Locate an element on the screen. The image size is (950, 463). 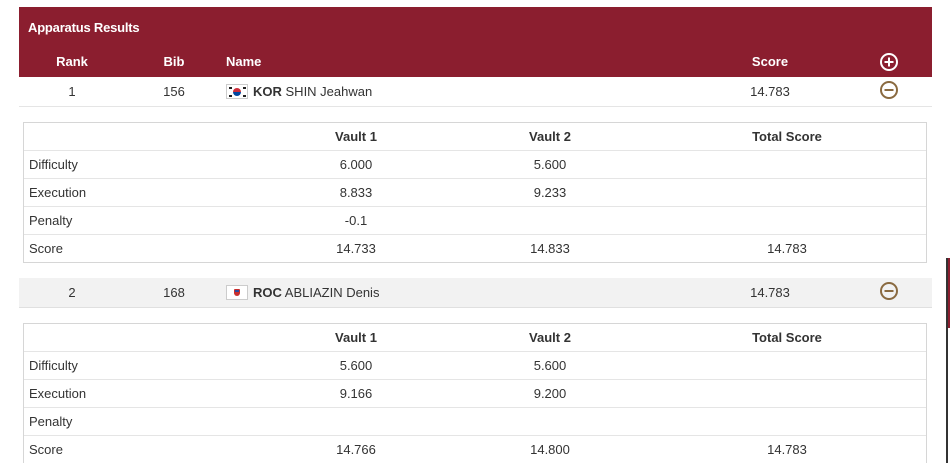
athlete-noc: KOR is located at coordinates (267, 91).